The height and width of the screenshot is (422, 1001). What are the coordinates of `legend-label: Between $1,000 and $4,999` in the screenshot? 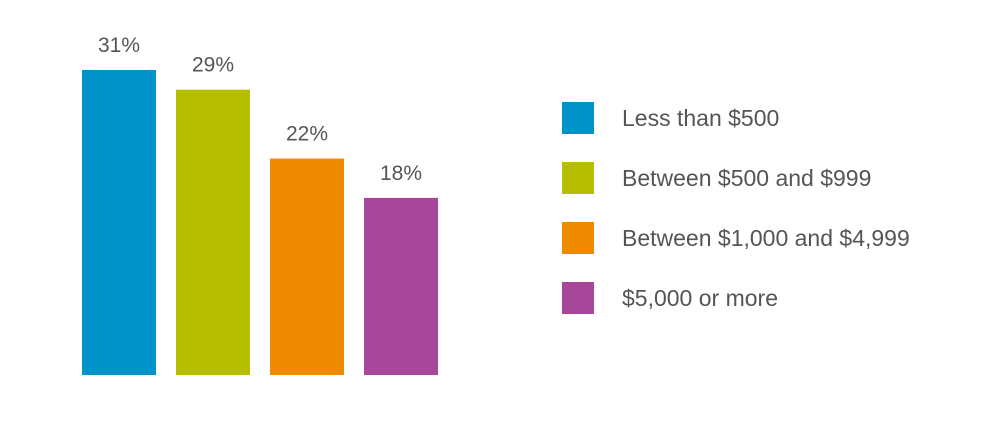 It's located at (766, 237).